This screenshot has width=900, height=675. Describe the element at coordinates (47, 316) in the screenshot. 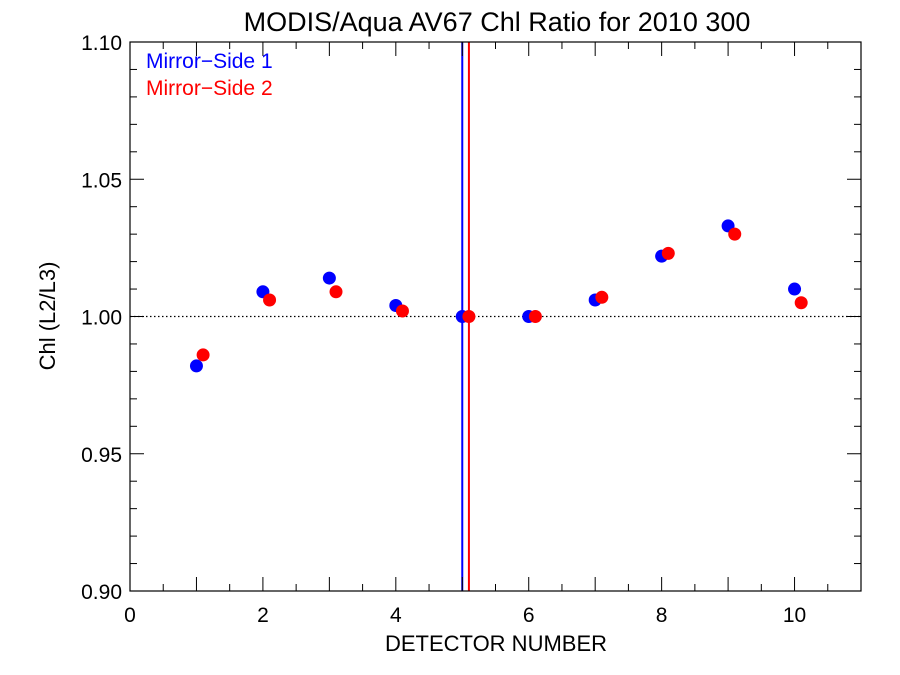

I see `y-axis-label: Chl (L2/L3)` at that location.